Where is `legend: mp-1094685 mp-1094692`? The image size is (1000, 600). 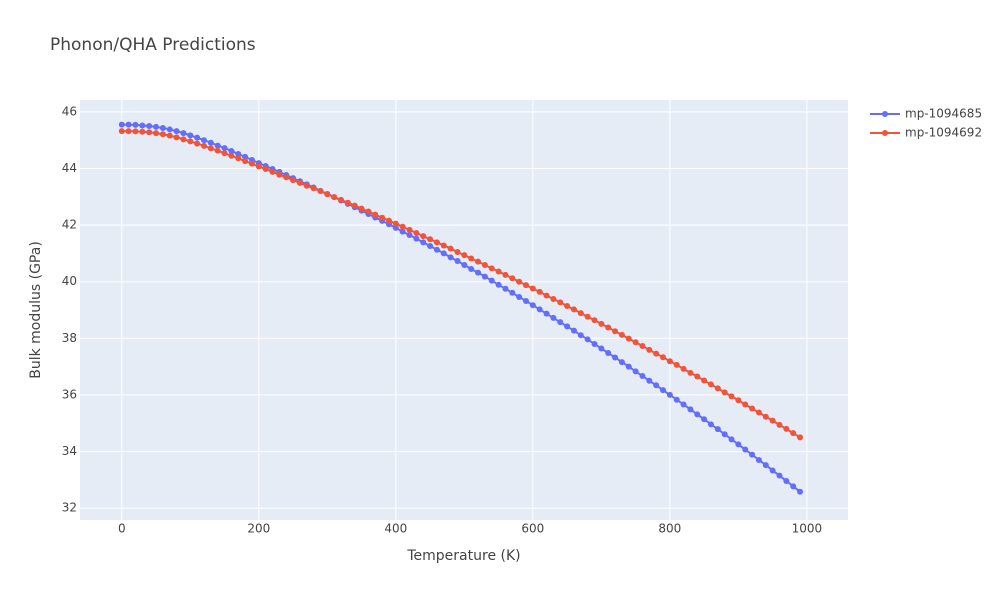
legend: mp-1094685 mp-1094692 is located at coordinates (926, 123).